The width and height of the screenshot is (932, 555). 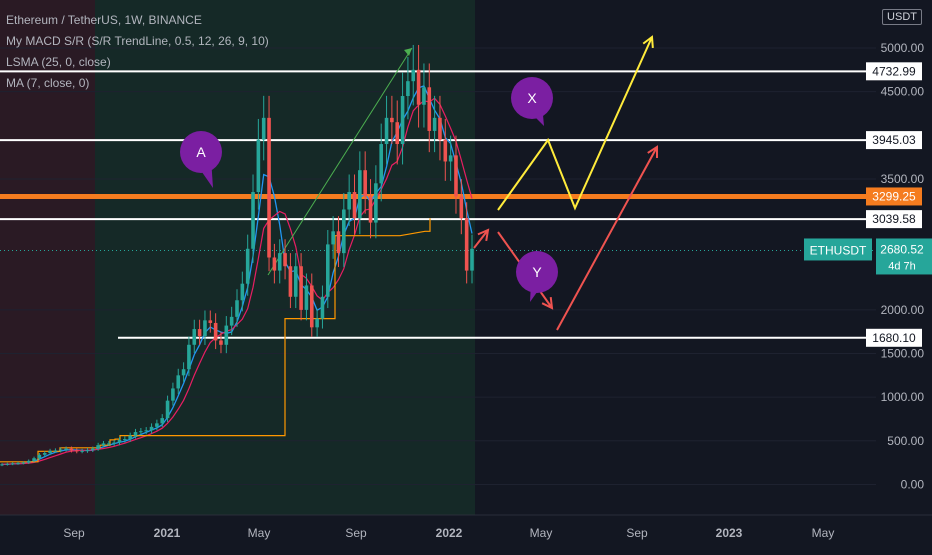 I want to click on short-red-arrow-head, so click(x=483, y=235).